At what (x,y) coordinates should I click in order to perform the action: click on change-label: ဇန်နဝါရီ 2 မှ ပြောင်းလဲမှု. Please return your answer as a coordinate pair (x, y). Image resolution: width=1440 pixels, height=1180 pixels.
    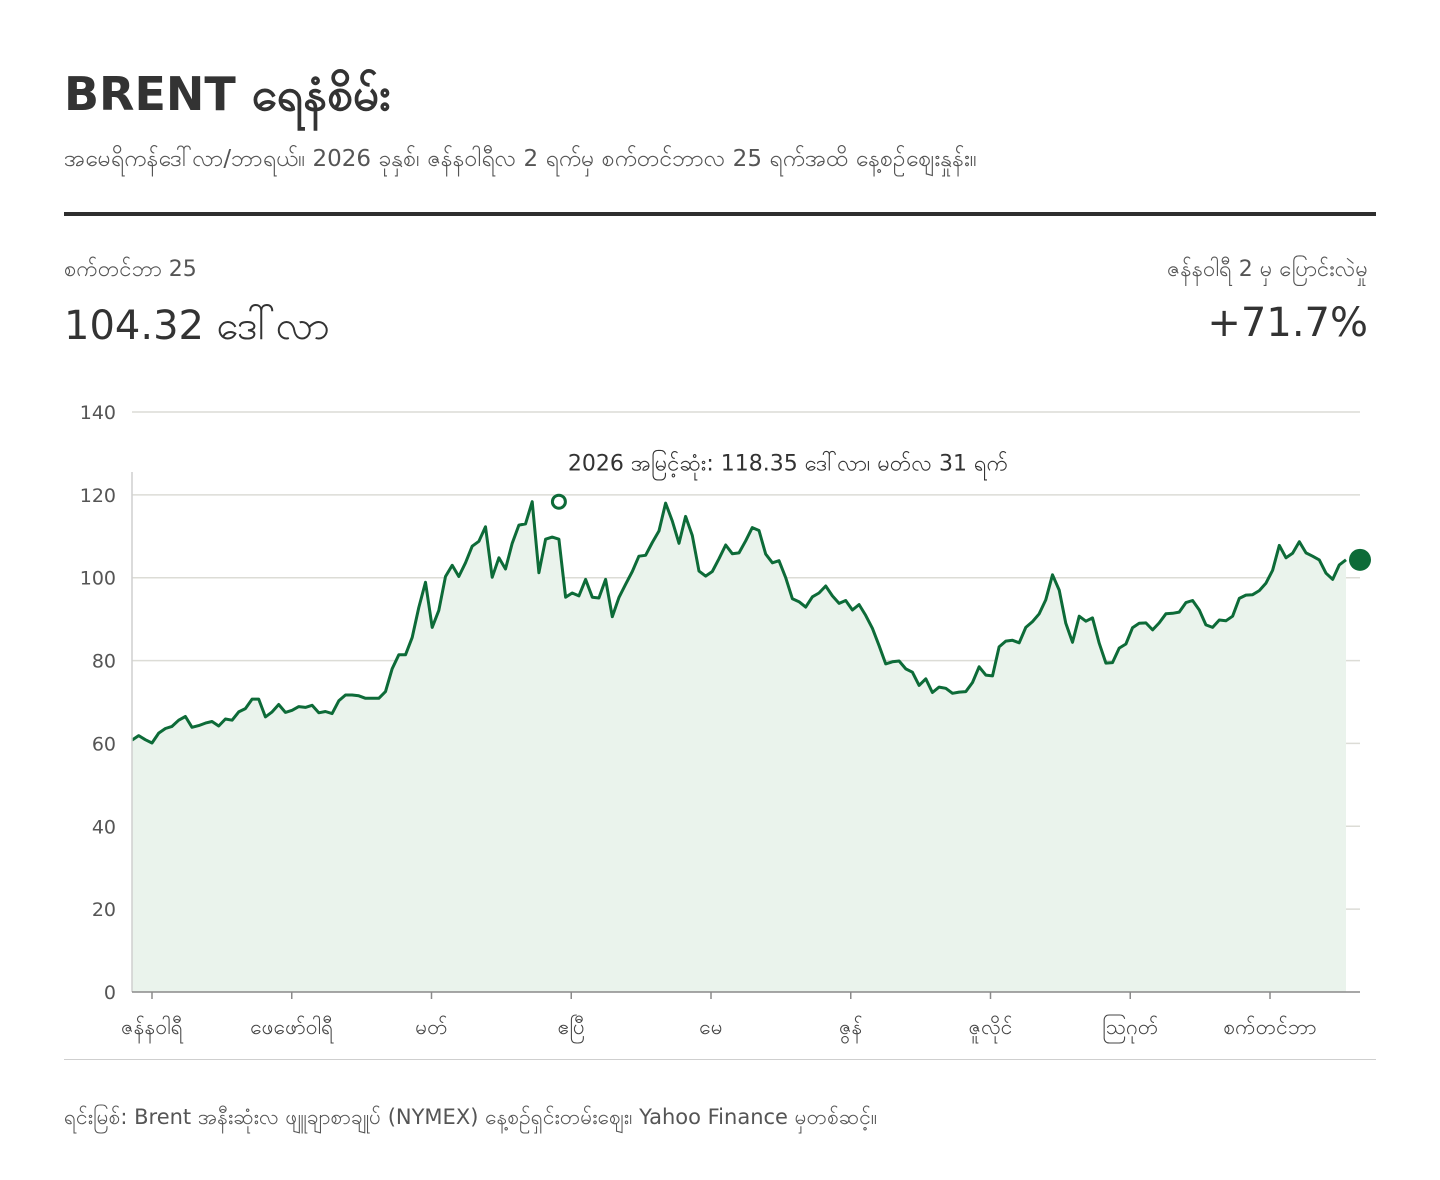
    Looking at the image, I should click on (1267, 269).